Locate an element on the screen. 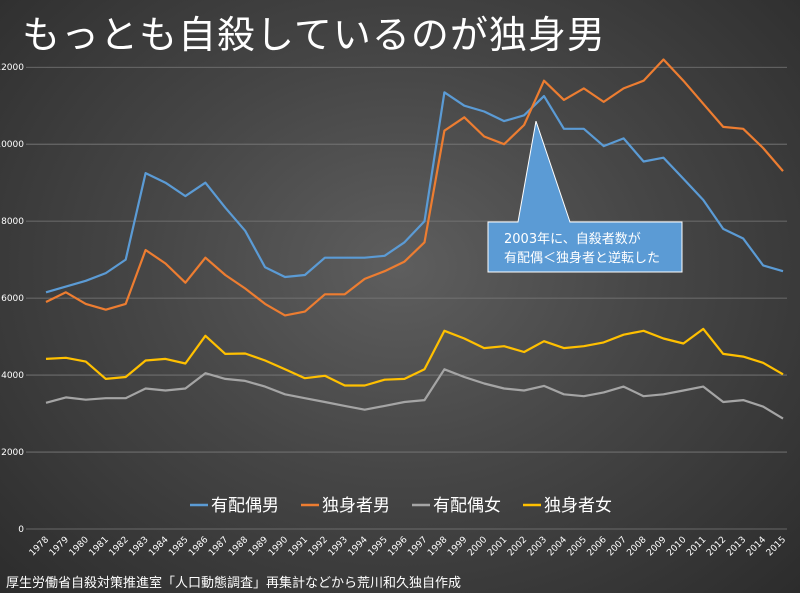  y-tick-label: 12000 is located at coordinates (12, 68).